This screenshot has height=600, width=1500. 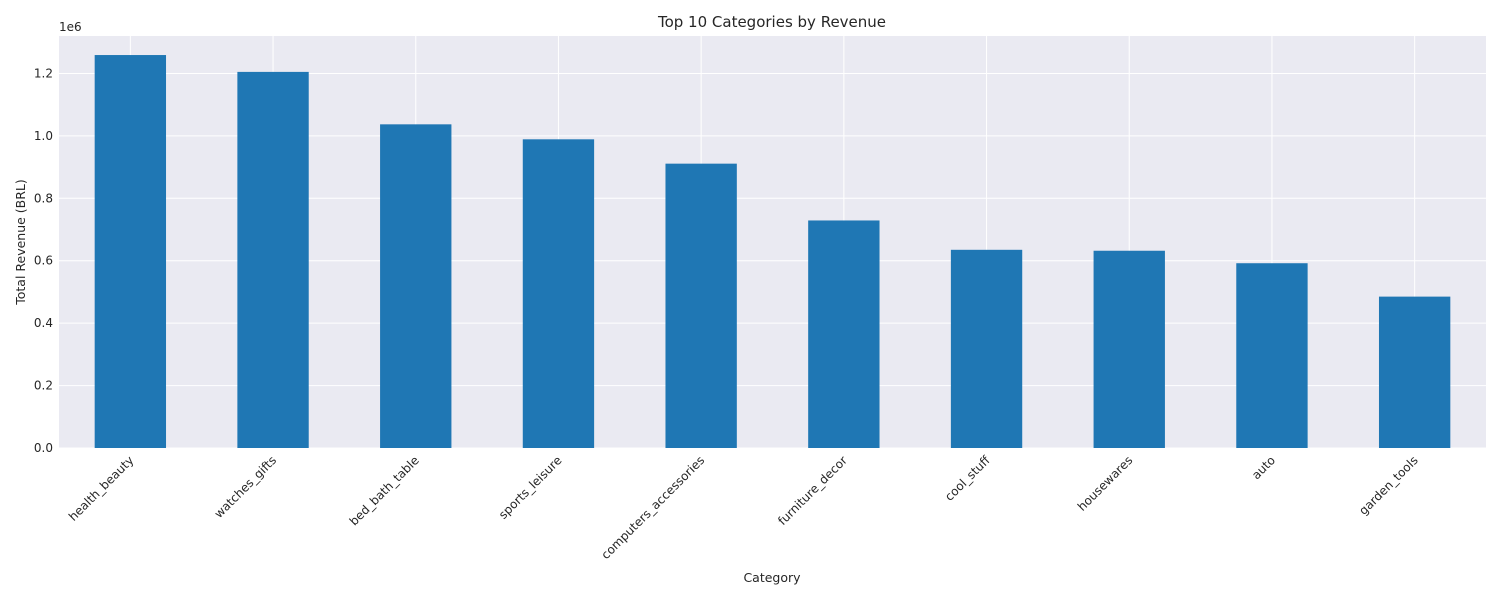 I want to click on x-tick-label: health_beauty, so click(x=101, y=488).